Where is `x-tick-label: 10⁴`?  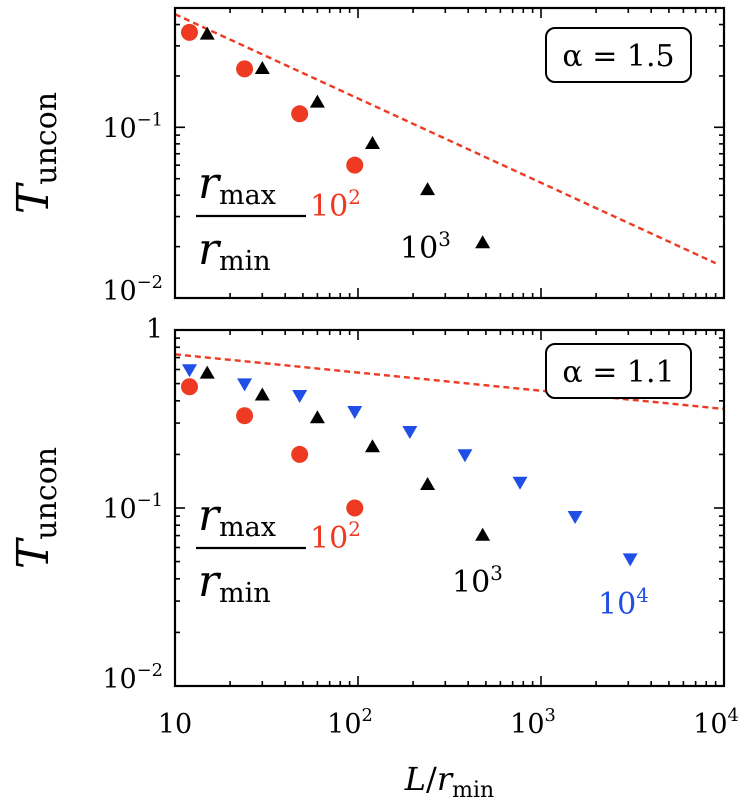 x-tick-label: 10⁴ is located at coordinates (716, 722).